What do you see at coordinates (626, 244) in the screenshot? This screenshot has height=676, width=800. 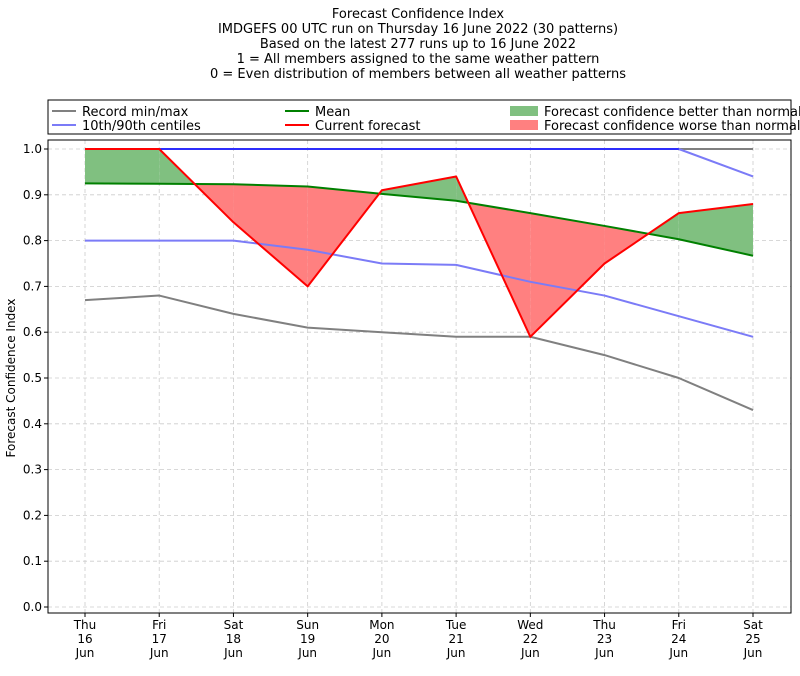 I see `fill-worse-7a` at bounding box center [626, 244].